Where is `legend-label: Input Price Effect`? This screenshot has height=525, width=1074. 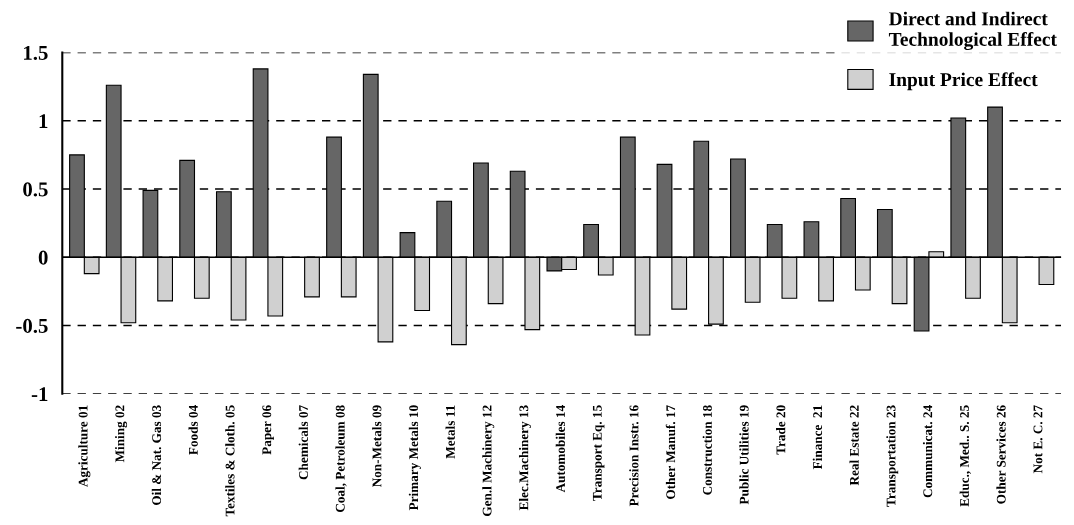 legend-label: Input Price Effect is located at coordinates (963, 81).